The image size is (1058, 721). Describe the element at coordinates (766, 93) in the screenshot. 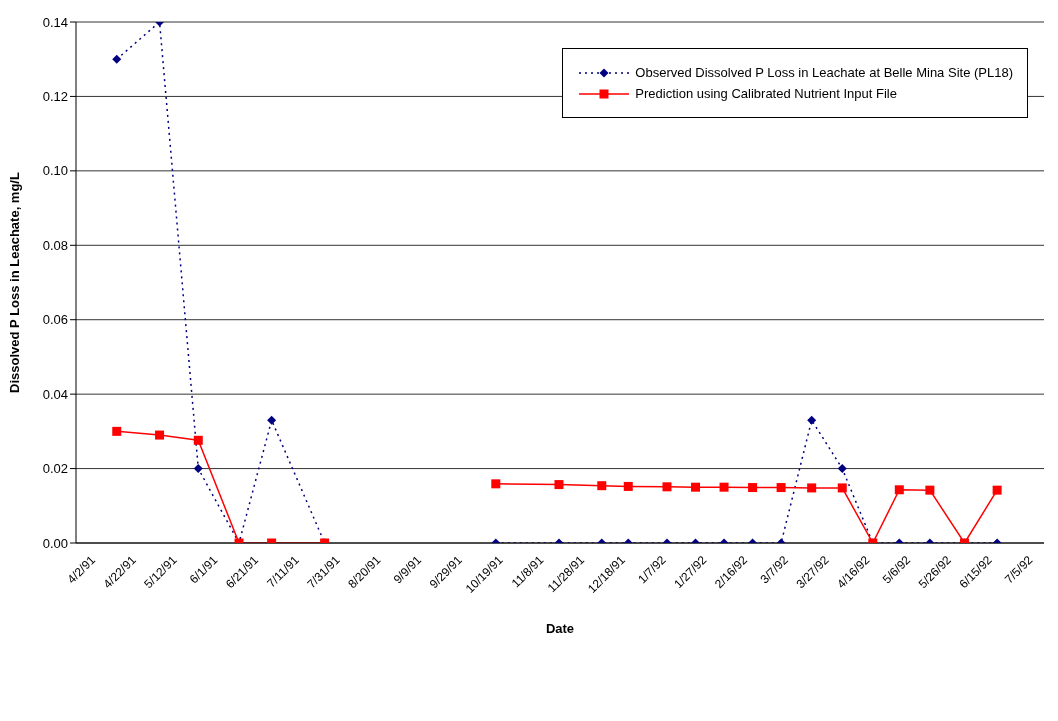

I see `legend-label: Prediction using Calibrated Nutrient Input File` at that location.